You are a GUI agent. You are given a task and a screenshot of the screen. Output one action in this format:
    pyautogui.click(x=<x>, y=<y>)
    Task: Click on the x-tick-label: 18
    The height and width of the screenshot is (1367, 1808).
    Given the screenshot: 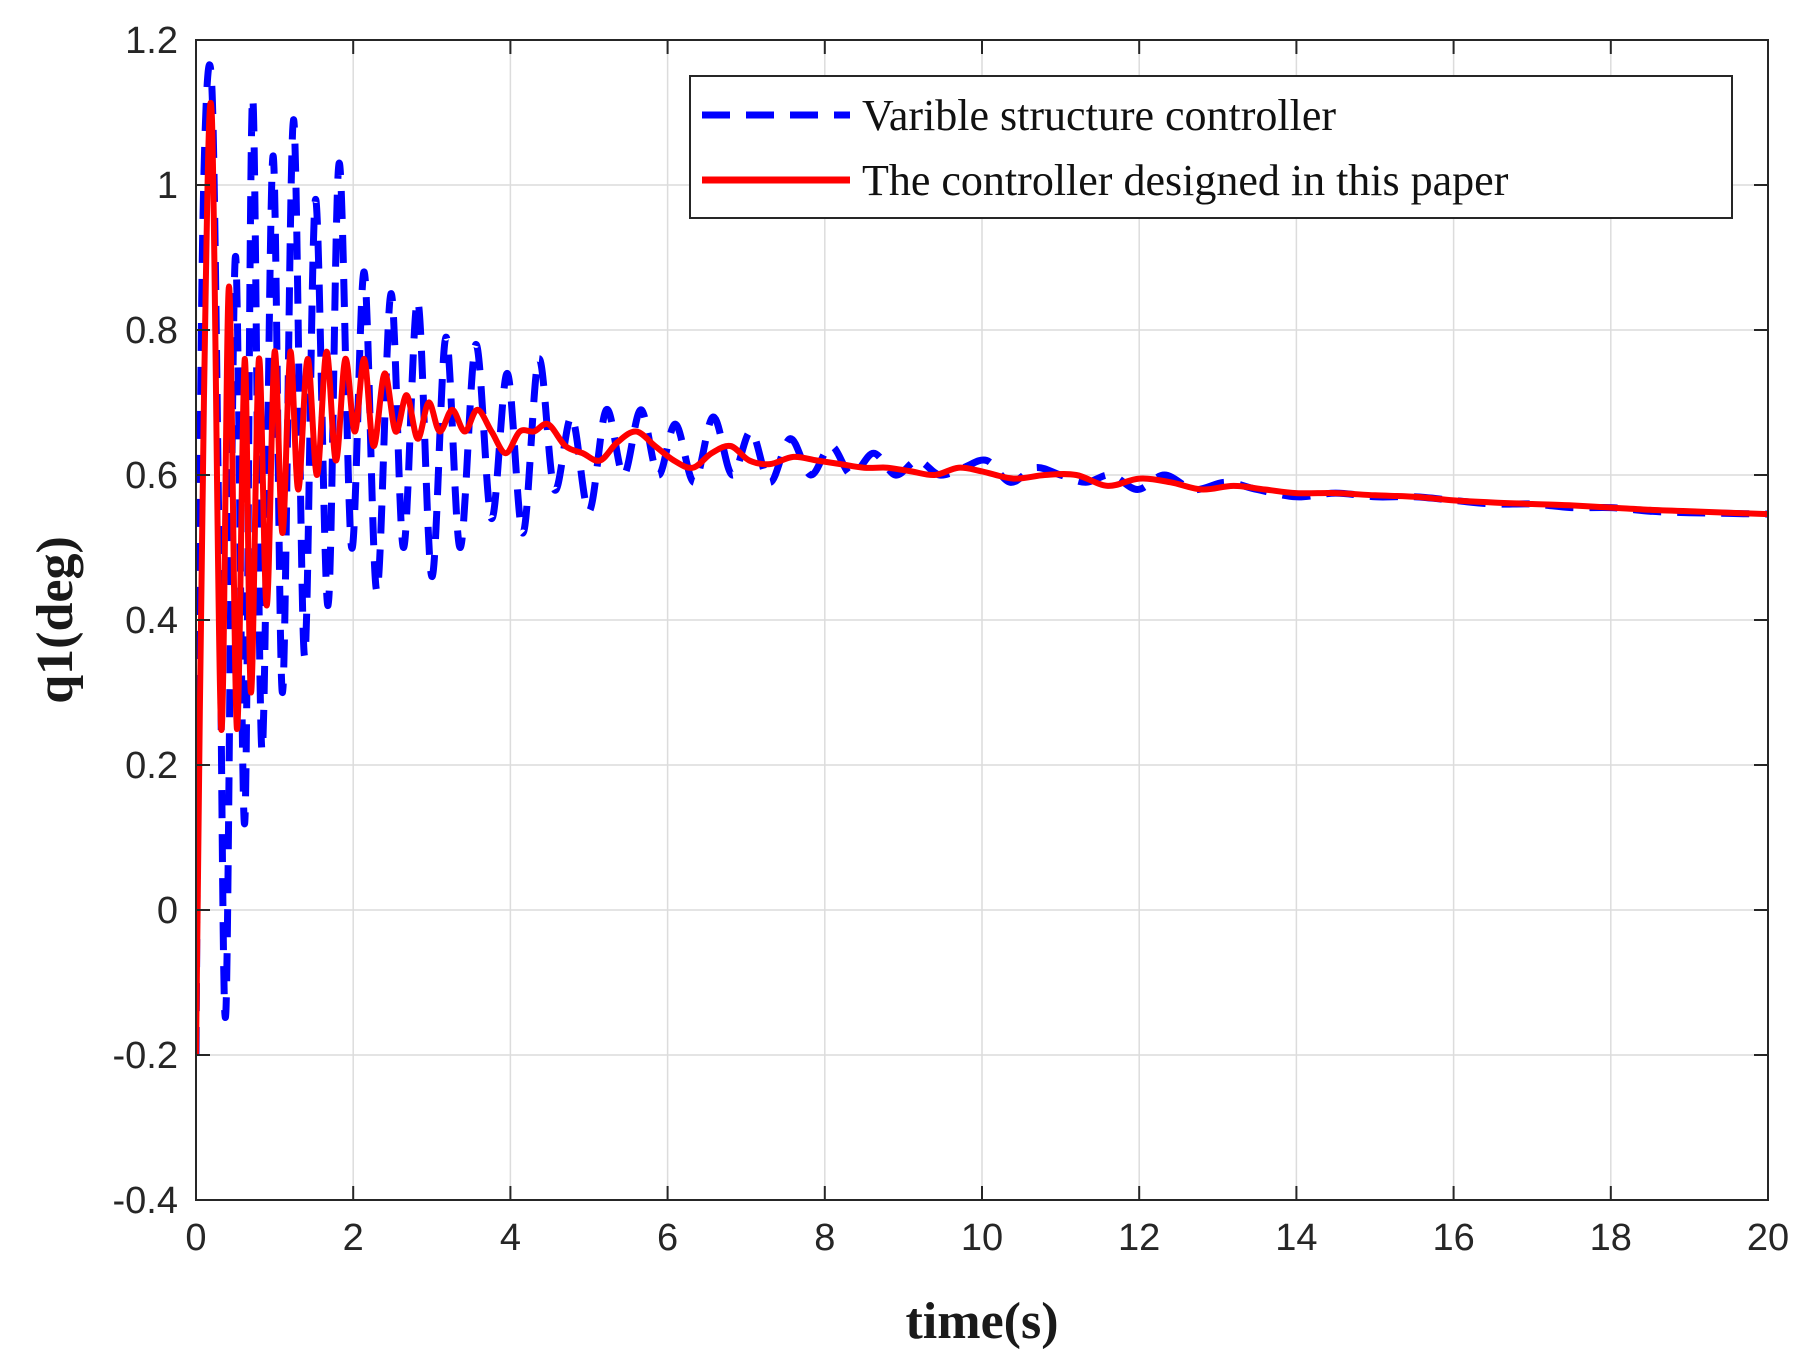 What is the action you would take?
    pyautogui.click(x=1611, y=1238)
    